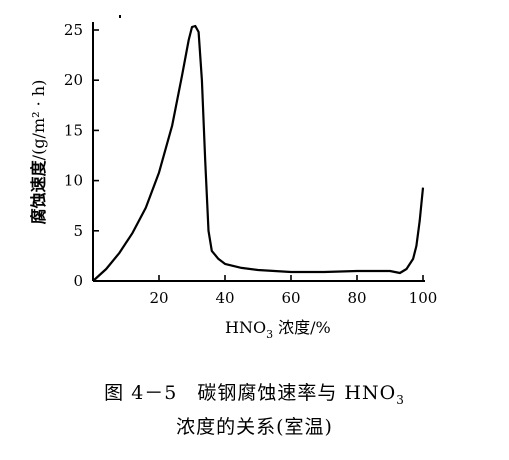 This screenshot has height=460, width=509. Describe the element at coordinates (78, 231) in the screenshot. I see `y-tick-label: 5` at that location.